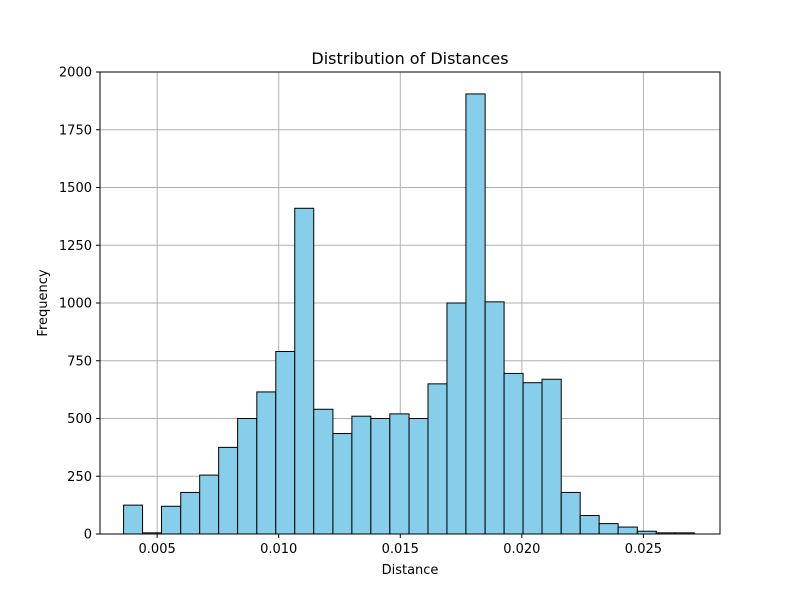 The height and width of the screenshot is (600, 800). What do you see at coordinates (75, 73) in the screenshot?
I see `y-tick-label-8: 2000` at bounding box center [75, 73].